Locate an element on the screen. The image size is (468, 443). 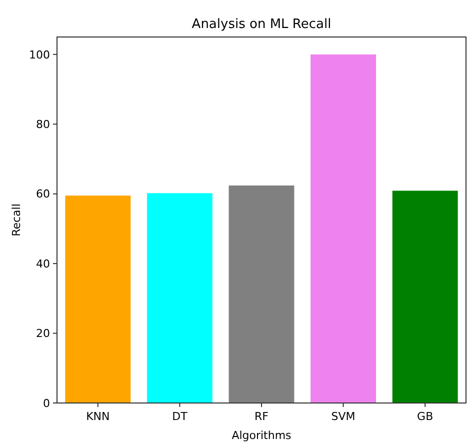
x-tick-label: DT is located at coordinates (180, 416).